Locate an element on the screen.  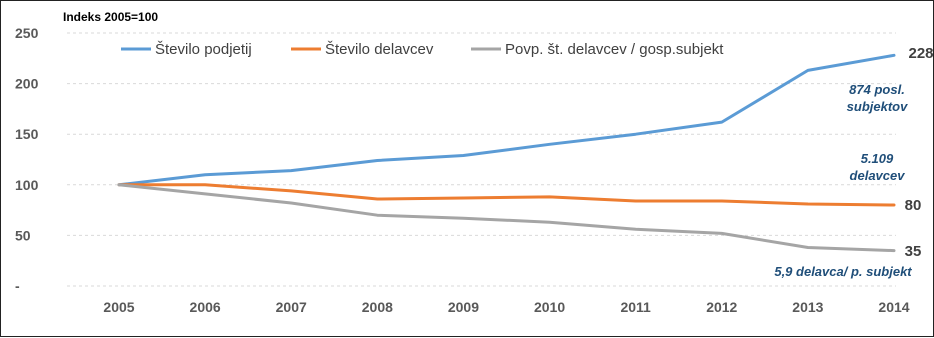
x-tick-label: 2009 is located at coordinates (463, 307).